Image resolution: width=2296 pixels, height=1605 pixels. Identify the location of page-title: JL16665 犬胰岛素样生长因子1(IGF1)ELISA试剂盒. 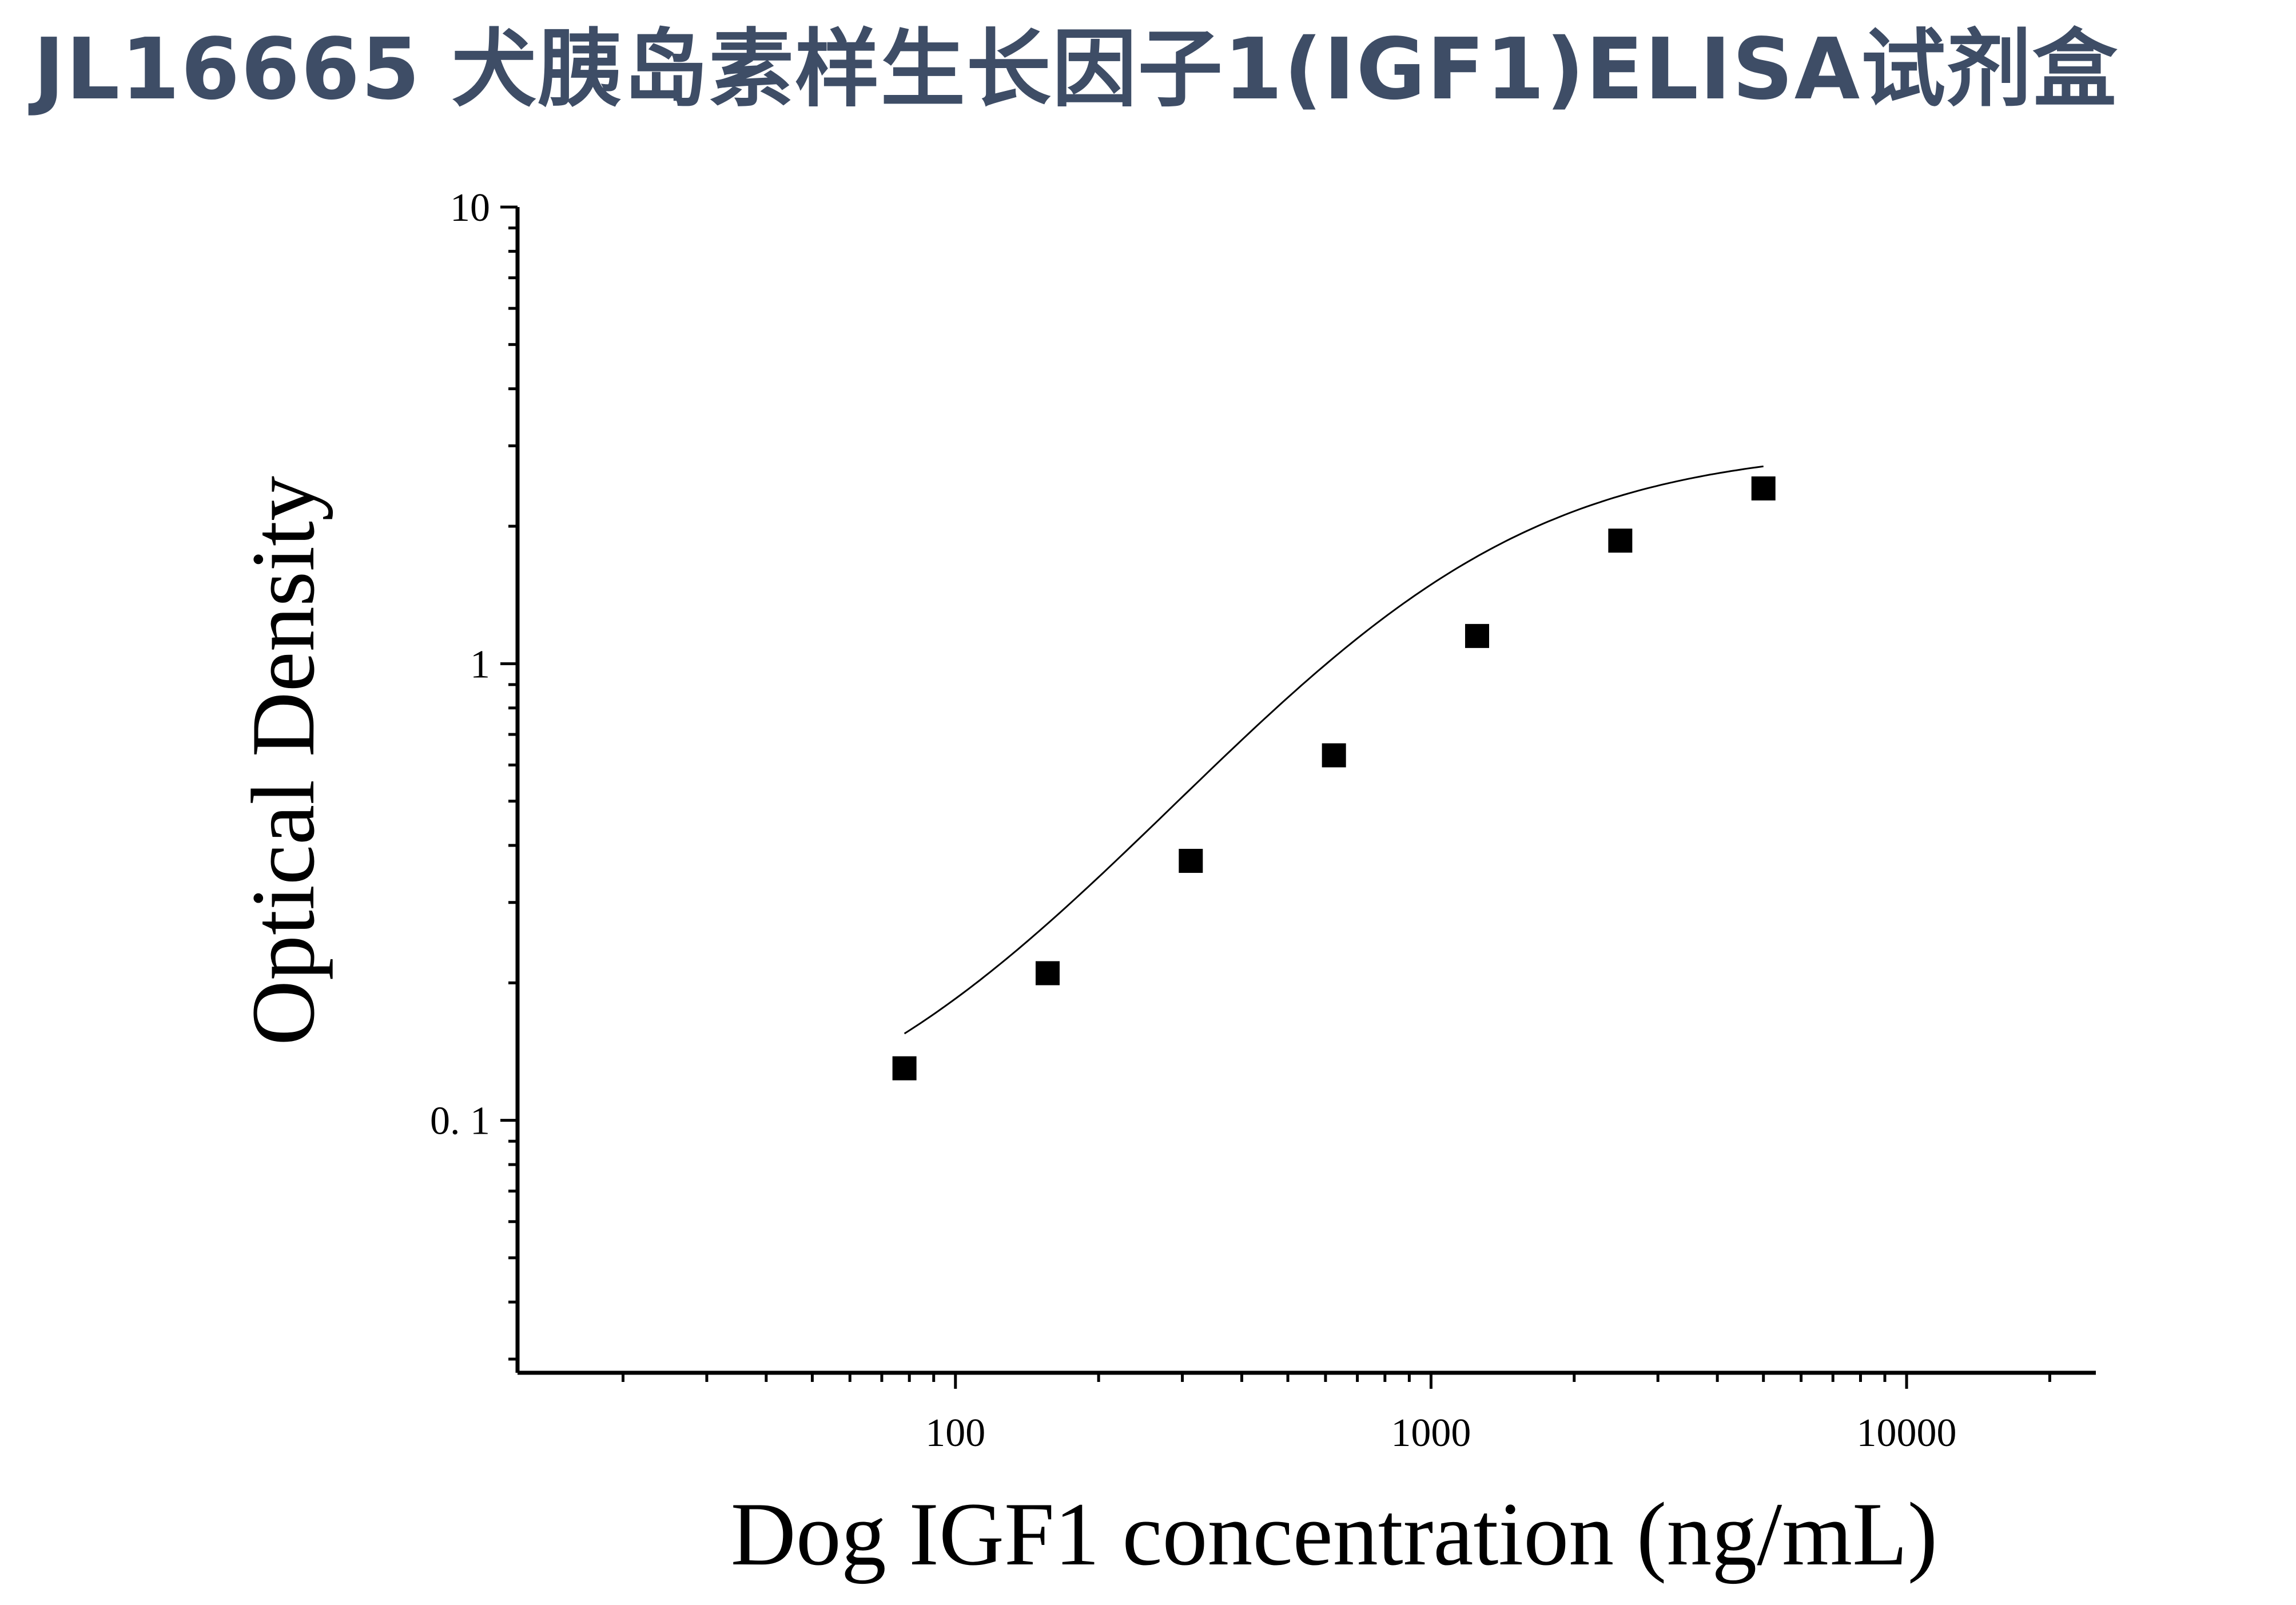
(1076, 69).